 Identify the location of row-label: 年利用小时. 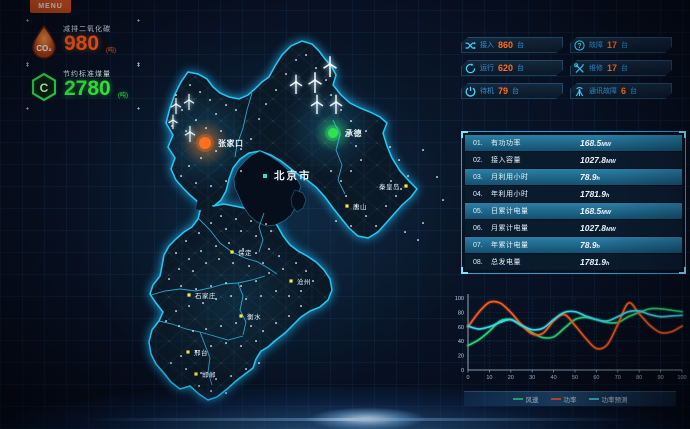
(510, 194).